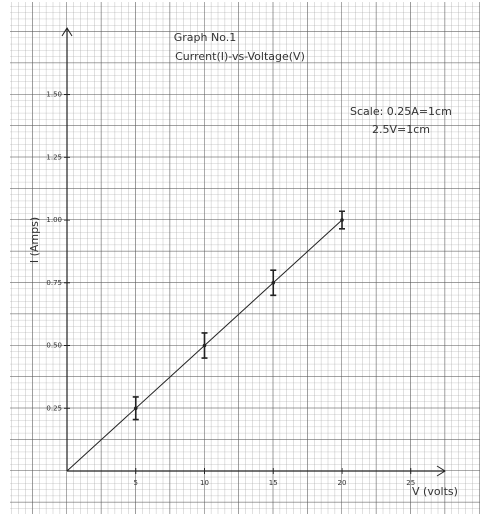  Describe the element at coordinates (54, 408) in the screenshot. I see `y-tick-label: 0.25` at that location.